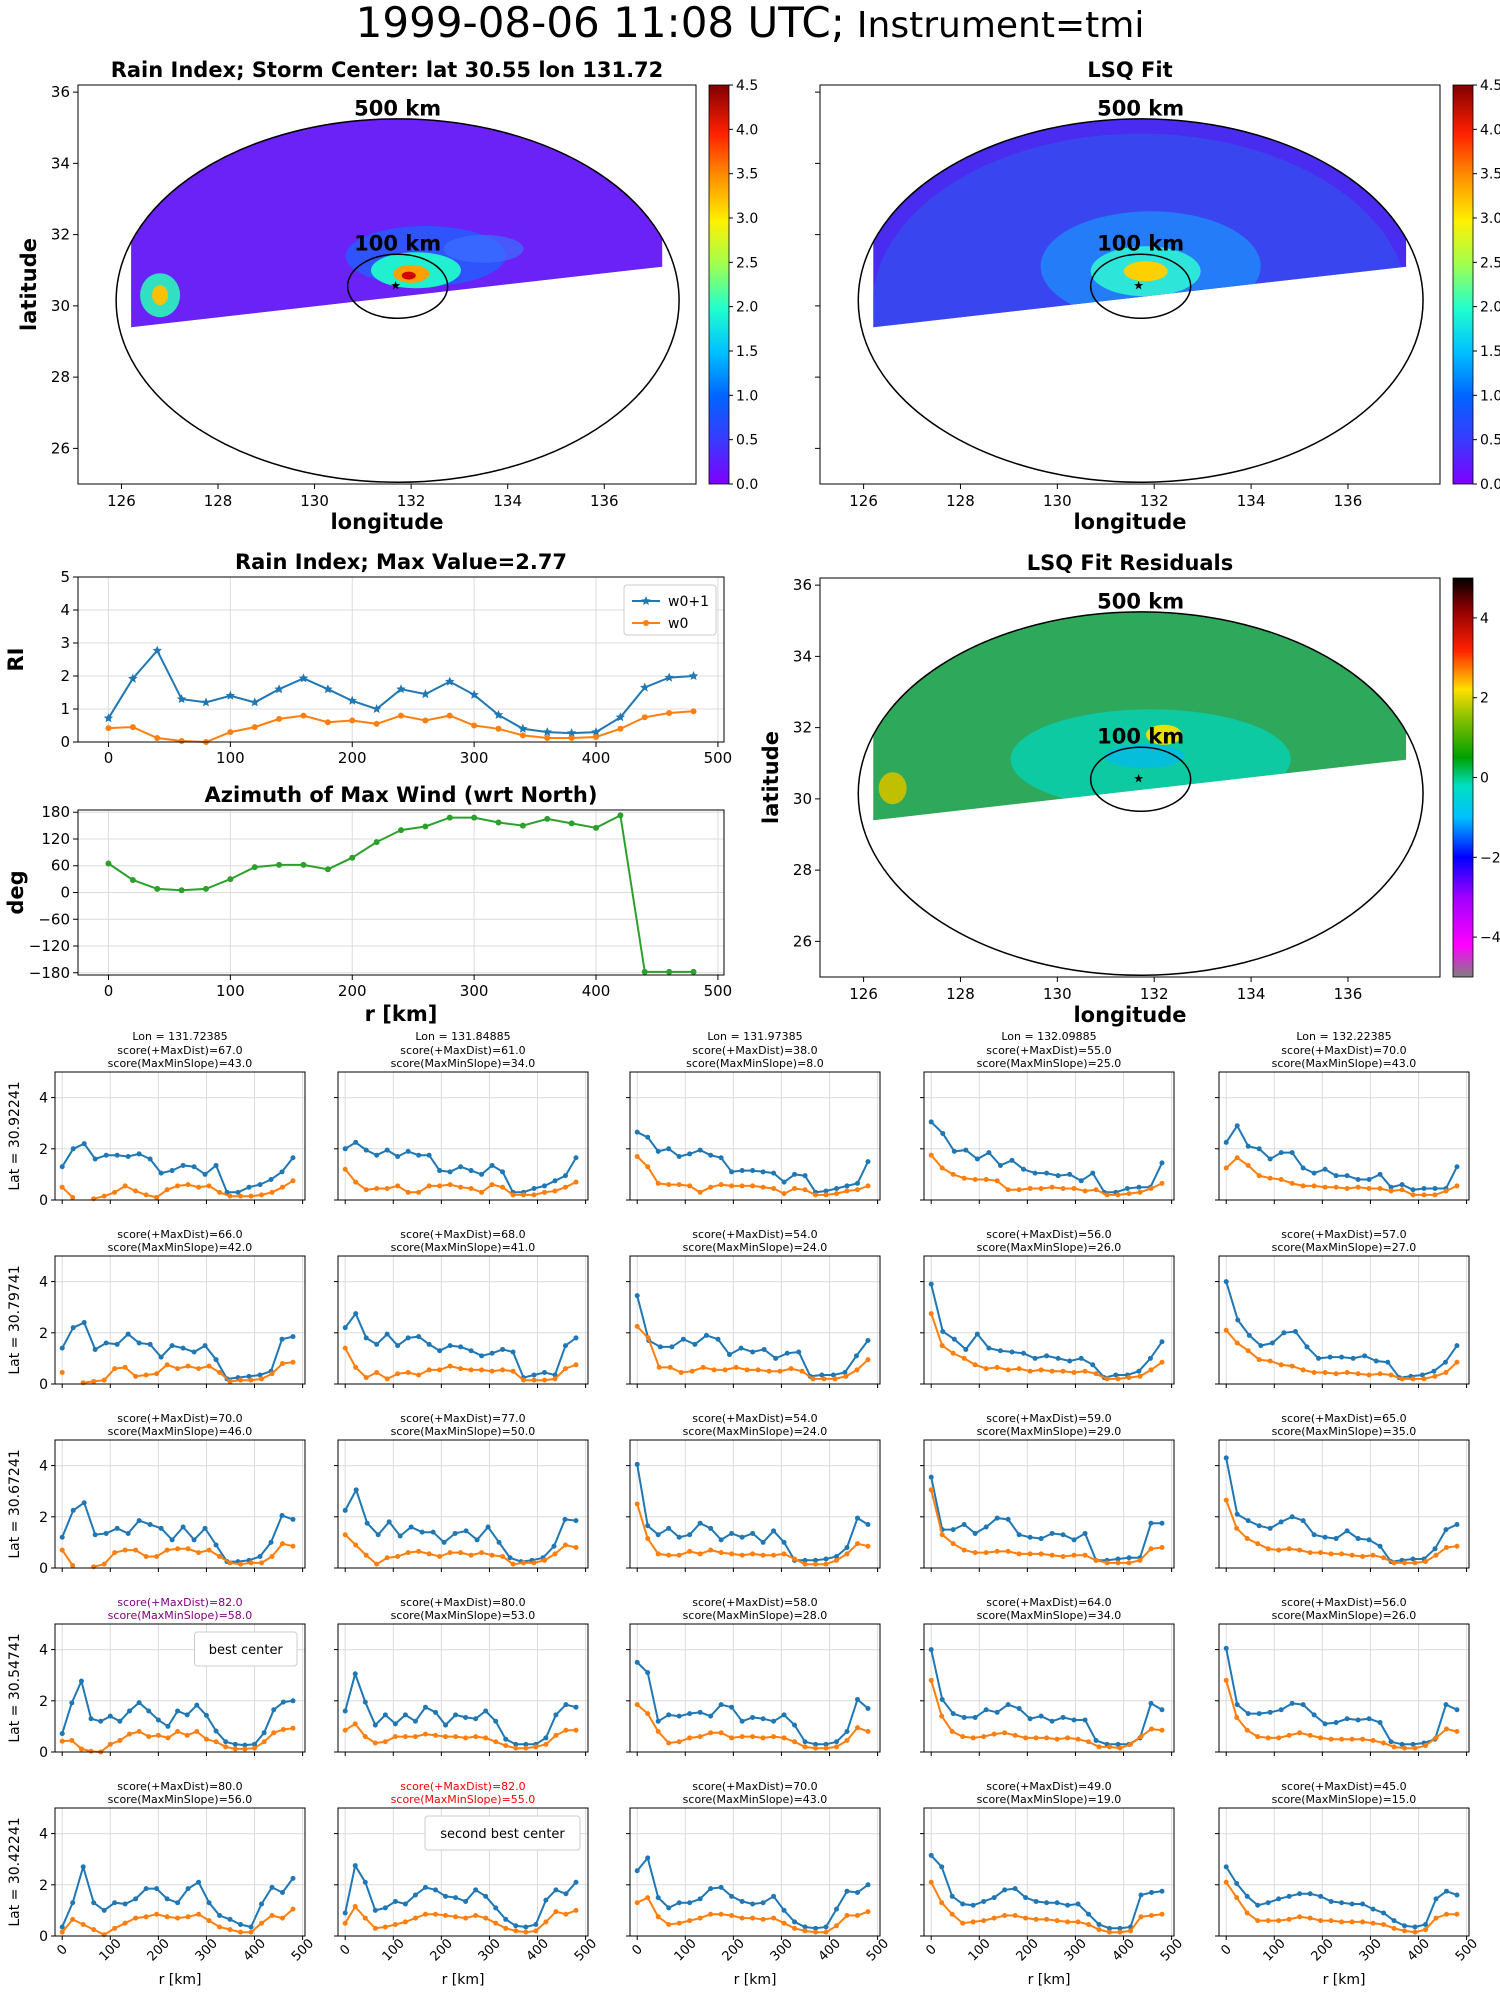  I want to click on swath-features, so click(332, 272).